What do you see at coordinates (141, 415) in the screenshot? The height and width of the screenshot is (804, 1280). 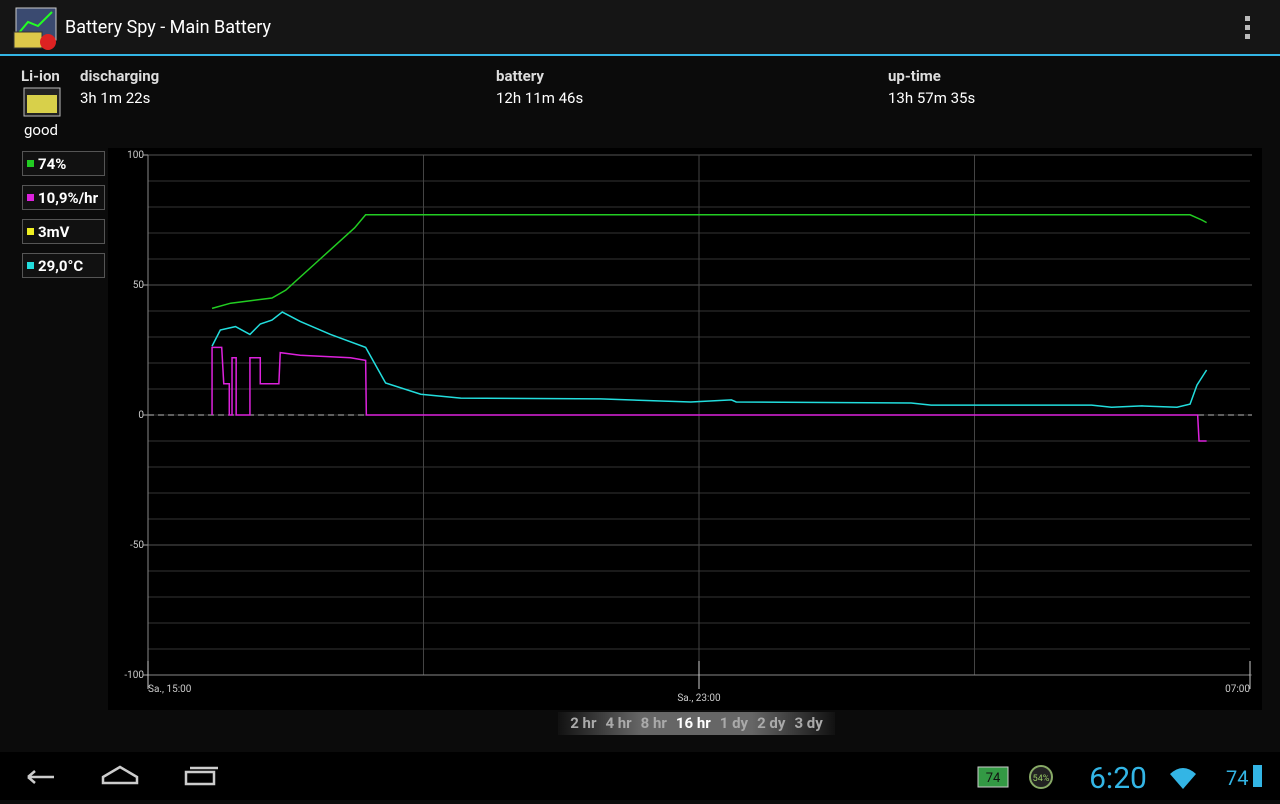 I see `y-tick-label: 0` at bounding box center [141, 415].